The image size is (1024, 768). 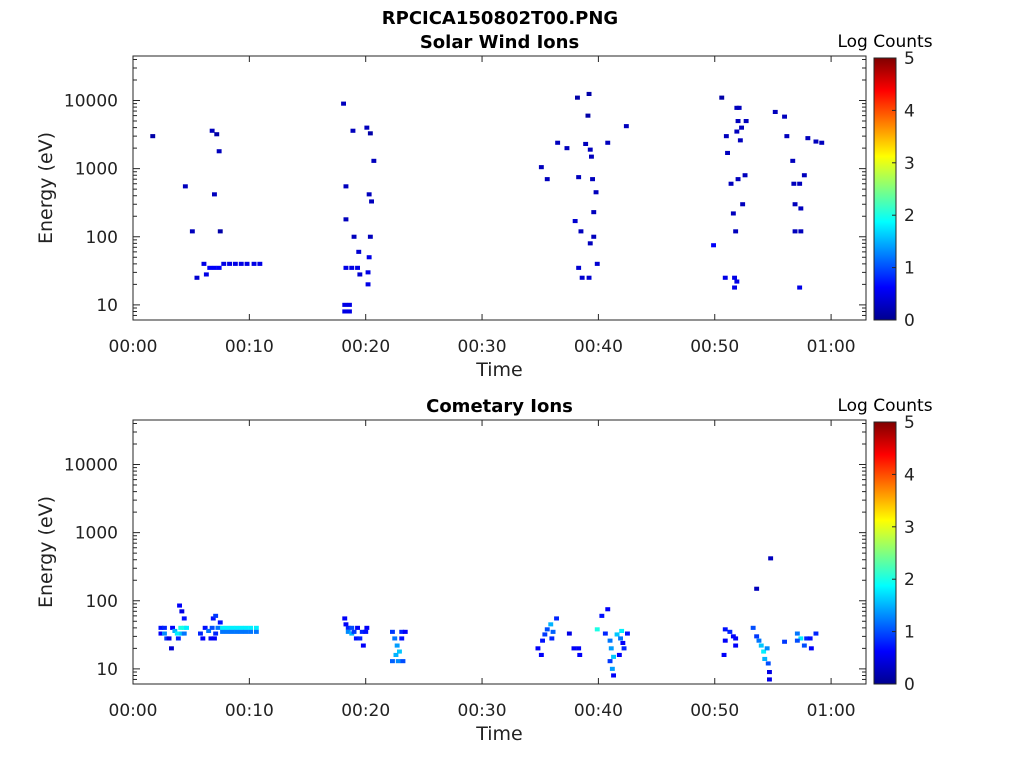 What do you see at coordinates (499, 406) in the screenshot?
I see `panel-title: Cometary Ions` at bounding box center [499, 406].